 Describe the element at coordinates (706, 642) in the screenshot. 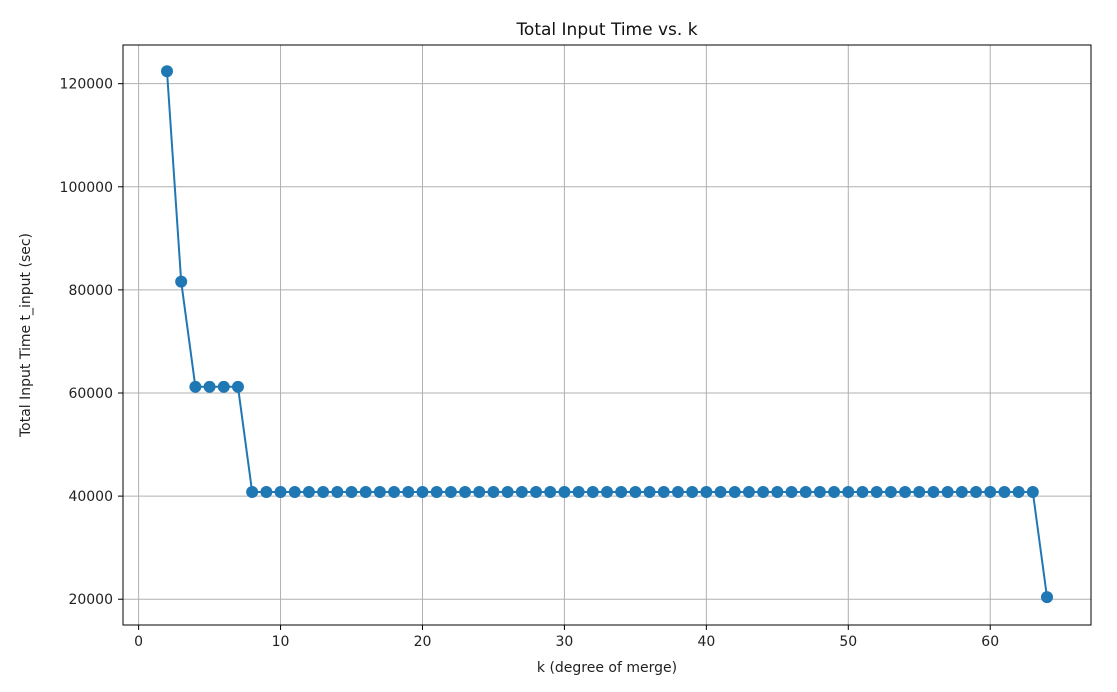

I see `x-tick-label: 40` at that location.